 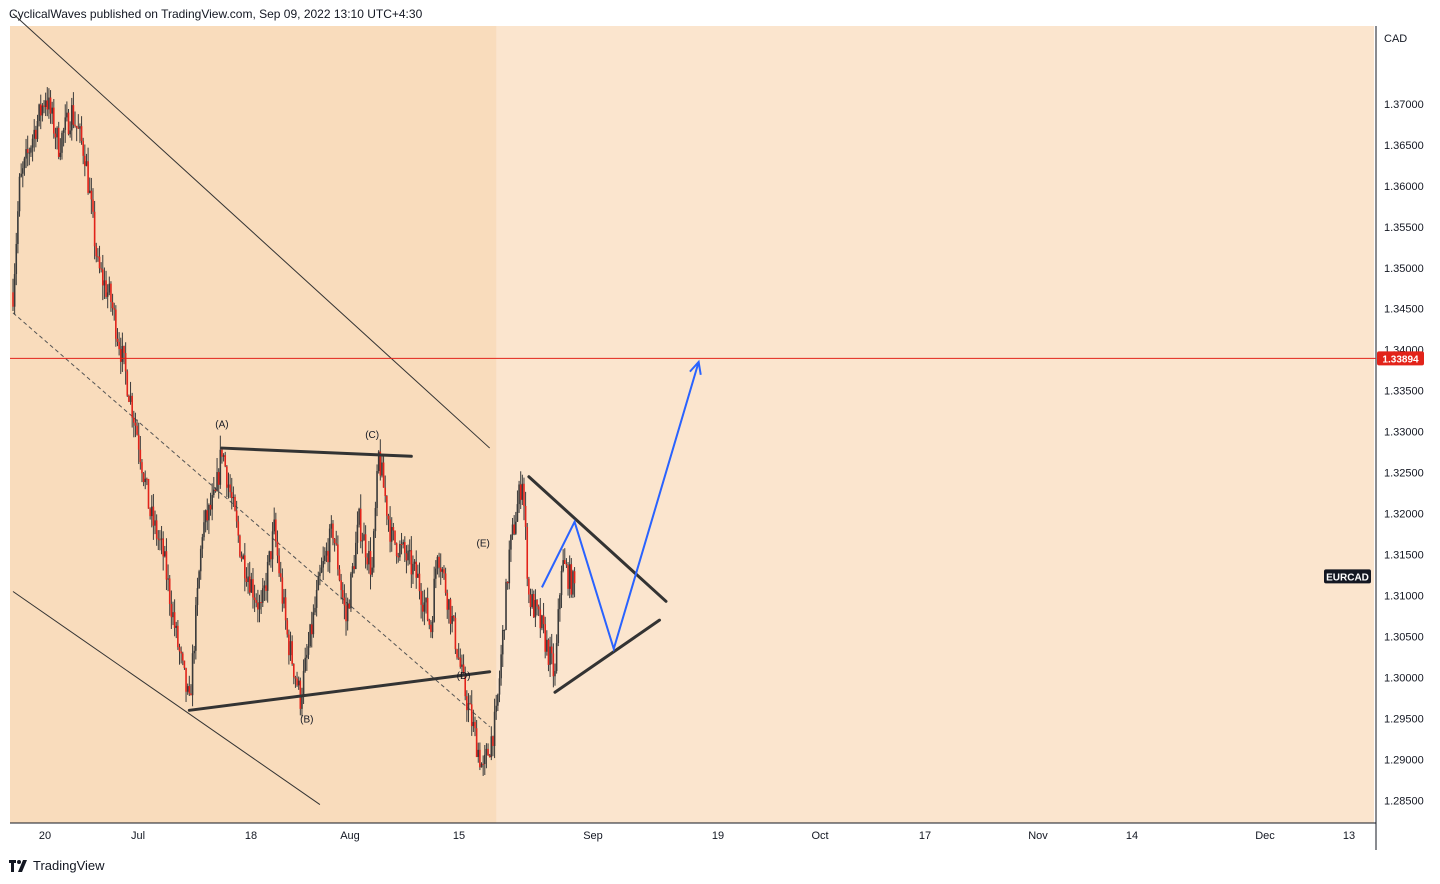 I want to click on tradingview-logo: TradingView, so click(x=57, y=865).